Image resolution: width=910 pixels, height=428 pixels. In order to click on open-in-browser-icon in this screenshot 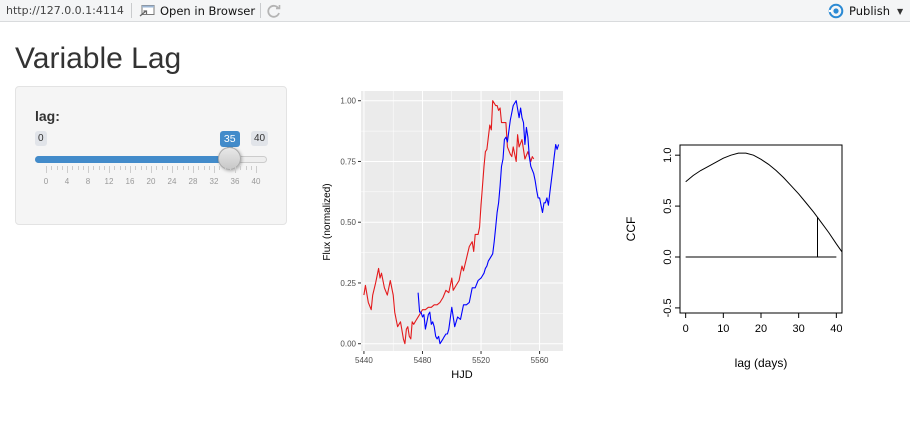, I will do `click(147, 11)`.